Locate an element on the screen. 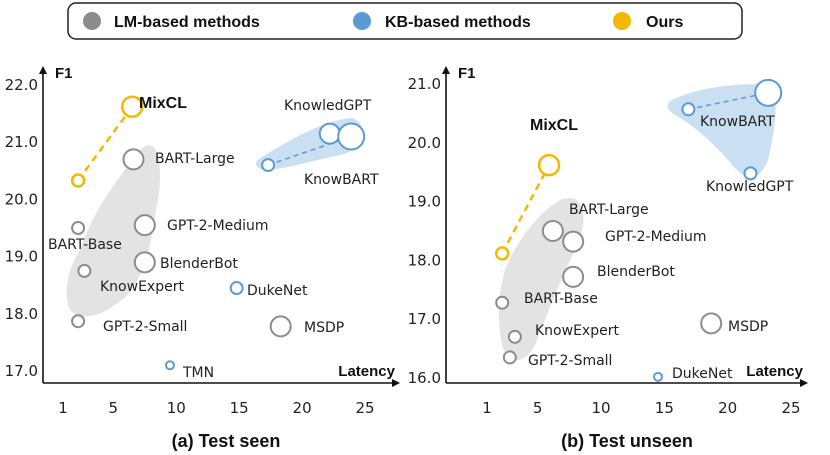  y-tick-label: 16.0 is located at coordinates (424, 378).